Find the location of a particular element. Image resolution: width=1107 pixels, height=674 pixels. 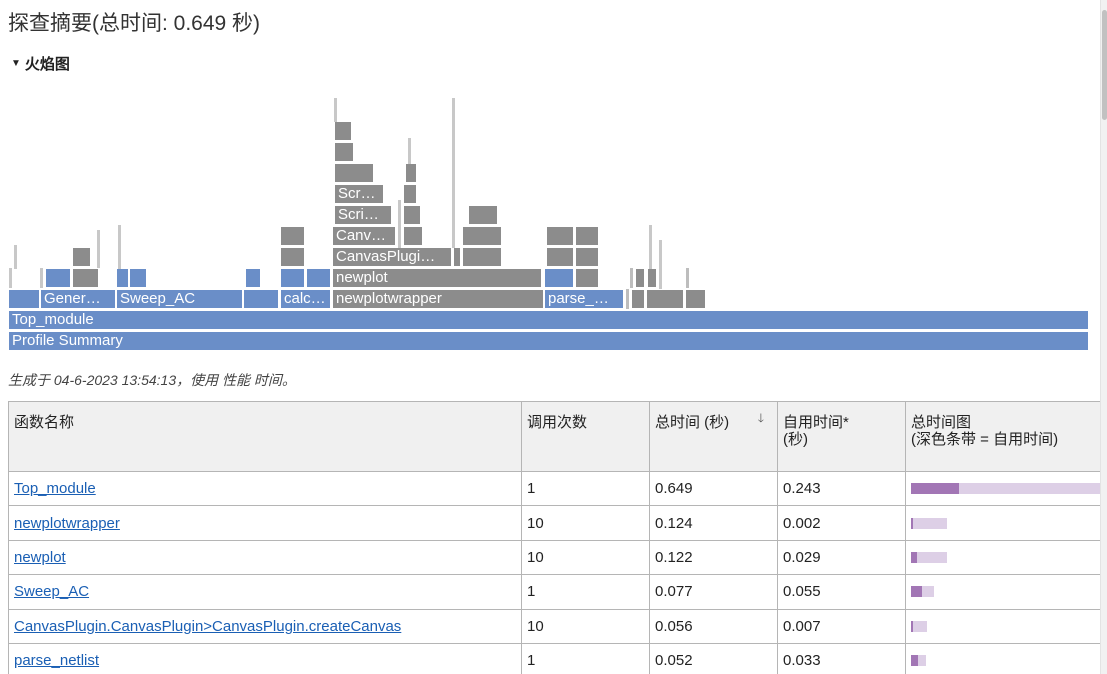

function-link: newplot is located at coordinates (40, 557).